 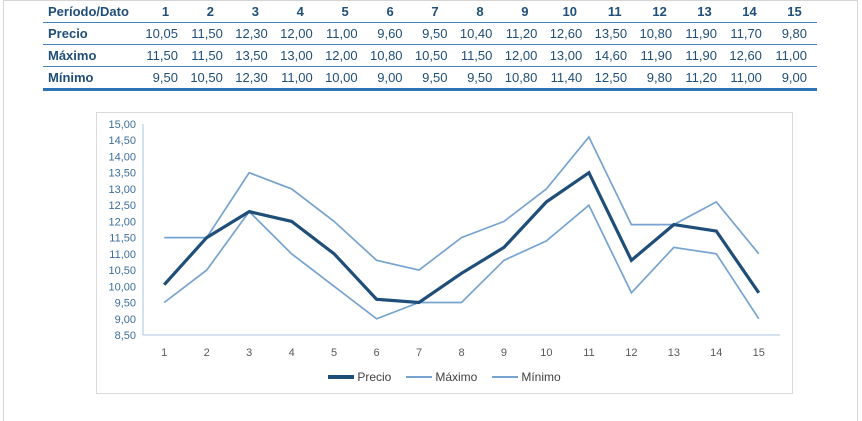 What do you see at coordinates (122, 141) in the screenshot?
I see `y-tick-label: 14,50` at bounding box center [122, 141].